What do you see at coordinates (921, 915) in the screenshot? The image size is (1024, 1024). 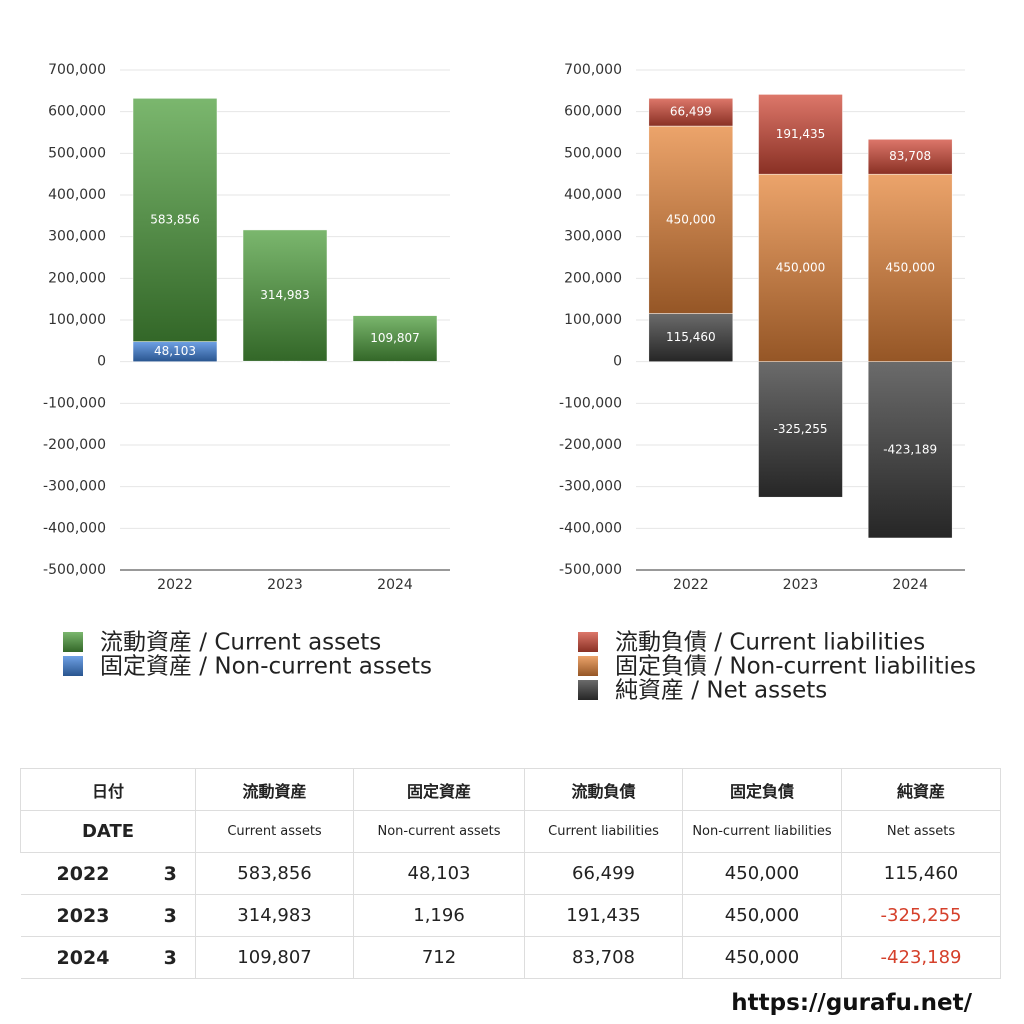 I see `table-cell: -325,255` at bounding box center [921, 915].